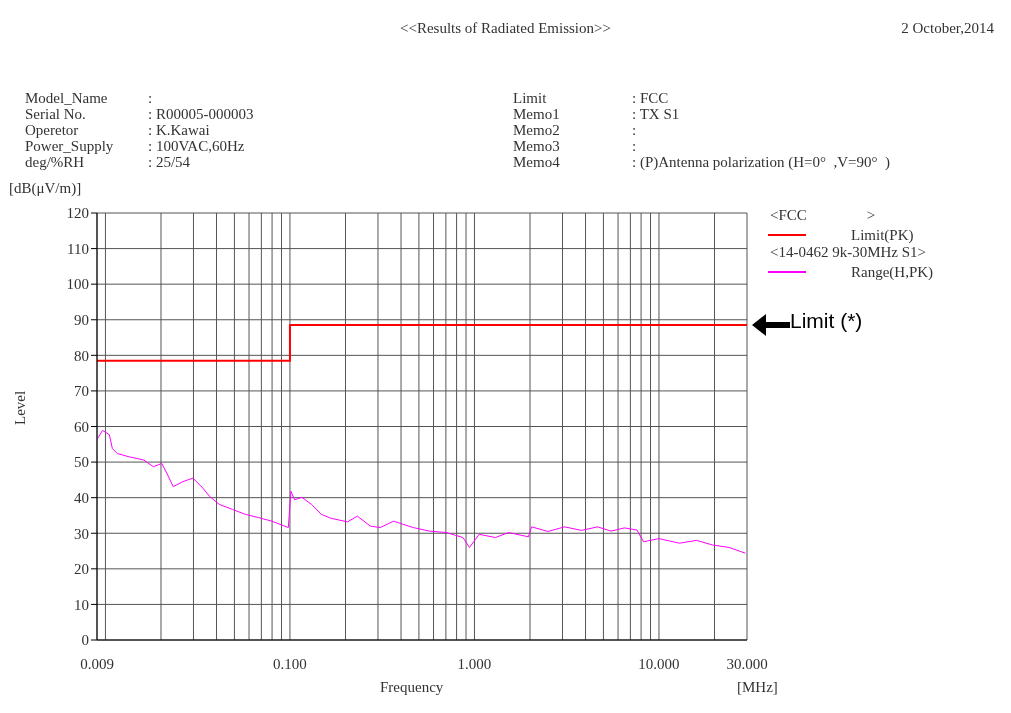 The height and width of the screenshot is (713, 1011). Describe the element at coordinates (823, 215) in the screenshot. I see `text: <FCC >` at that location.